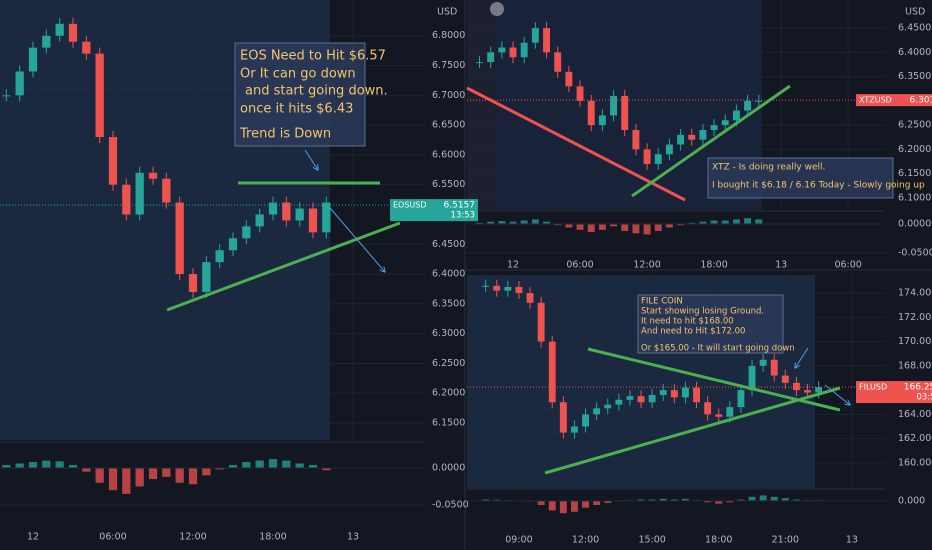 This screenshot has width=932, height=550. What do you see at coordinates (713, 265) in the screenshot?
I see `x-tick-label: 18:00` at bounding box center [713, 265].